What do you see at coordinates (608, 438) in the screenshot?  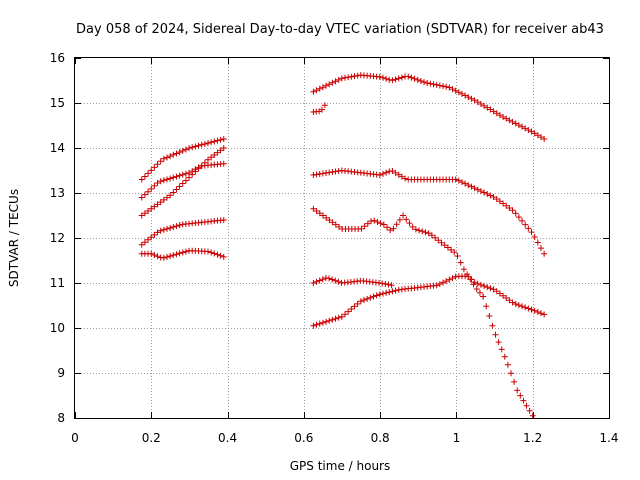 I see `x-tick-label: 1.4` at bounding box center [608, 438].